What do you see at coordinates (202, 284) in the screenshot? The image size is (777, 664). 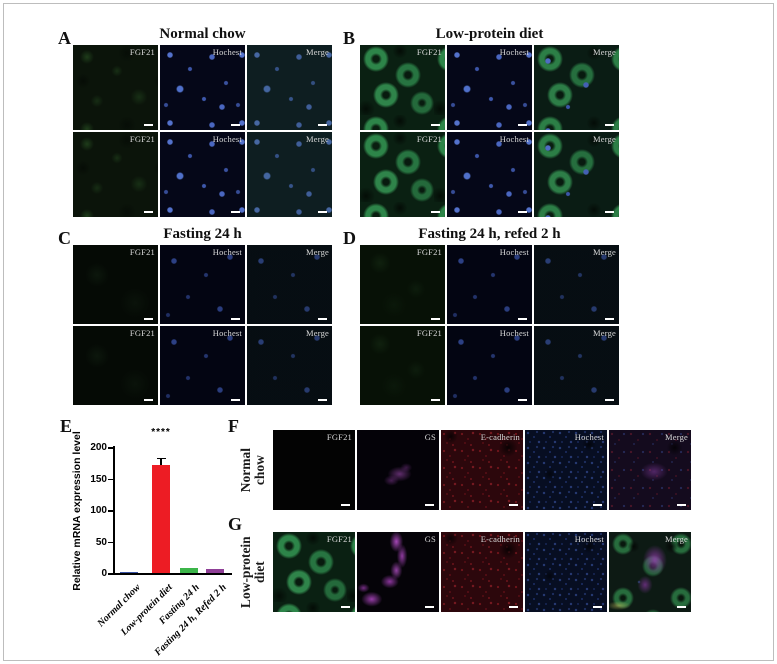 I see `micrograph-c-r1-hochest: Hochest` at bounding box center [202, 284].